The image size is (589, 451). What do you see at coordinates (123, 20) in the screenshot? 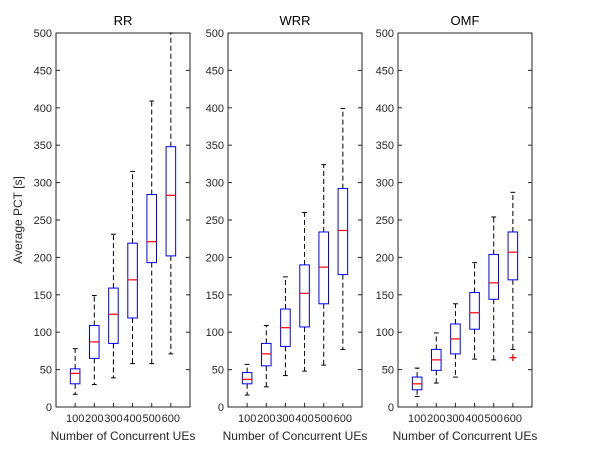
I see `panel-title: RR` at bounding box center [123, 20].